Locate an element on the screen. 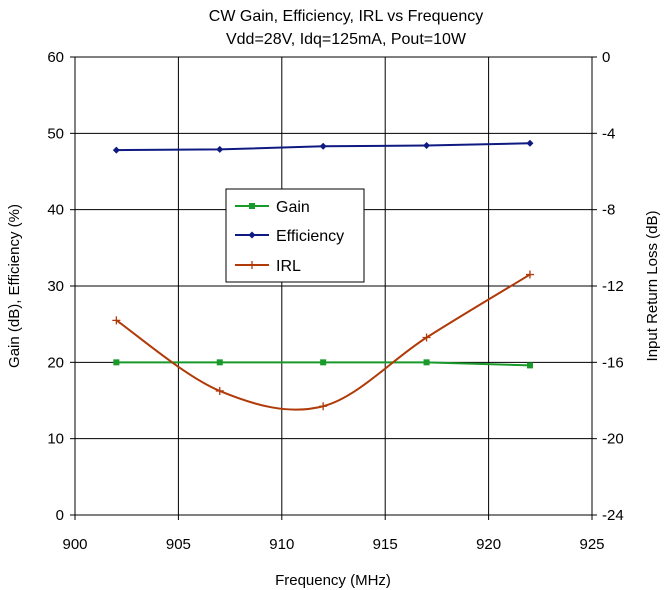 Image resolution: width=672 pixels, height=590 pixels. x-tick-label: 920 is located at coordinates (488, 544).